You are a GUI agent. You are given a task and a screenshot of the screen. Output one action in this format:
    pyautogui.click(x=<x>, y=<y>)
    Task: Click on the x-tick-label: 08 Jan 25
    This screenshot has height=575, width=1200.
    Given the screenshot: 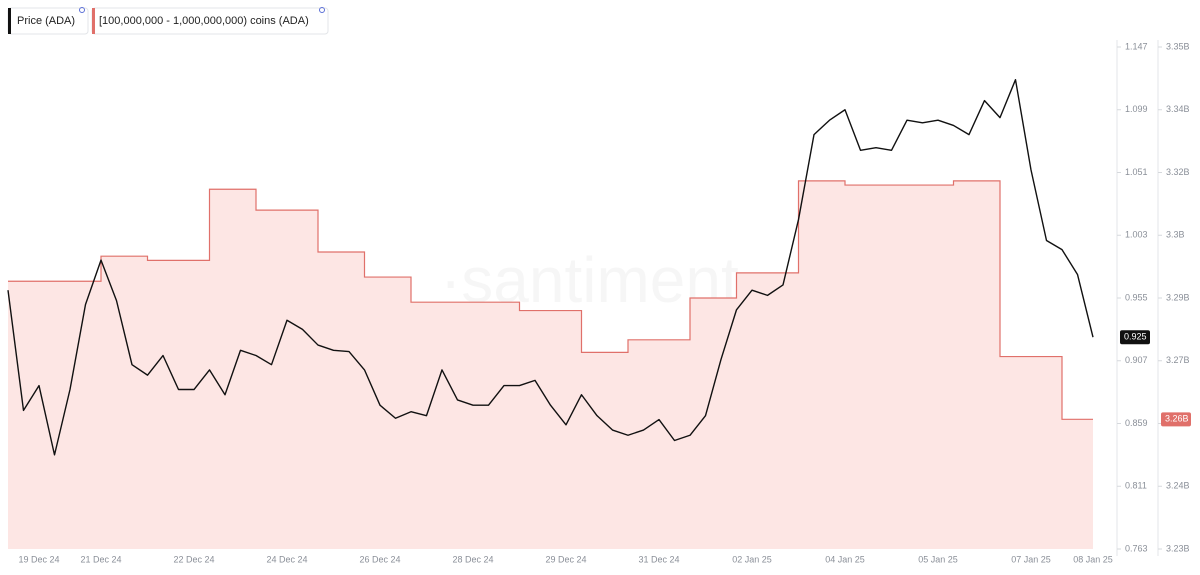 What is the action you would take?
    pyautogui.click(x=1093, y=559)
    